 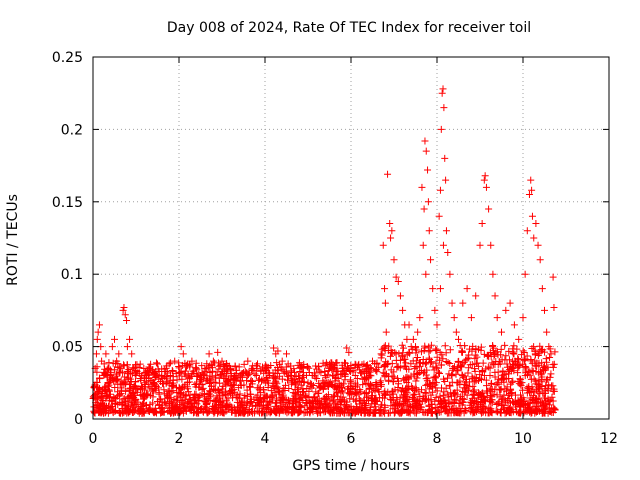 What do you see at coordinates (67, 239) in the screenshot?
I see `y-tick-labels: 0 0.05 0.1 0.15 0.2 0.25` at bounding box center [67, 239].